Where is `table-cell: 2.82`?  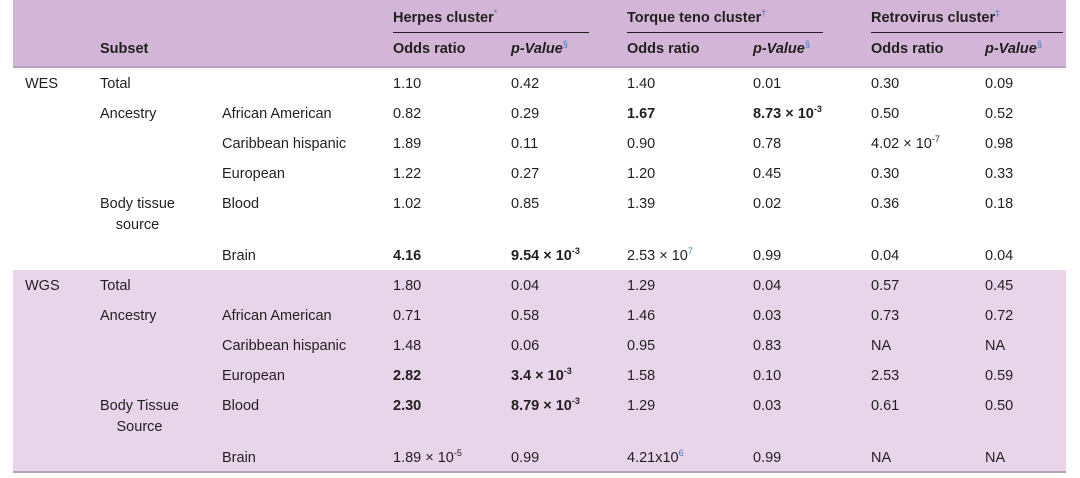
table-cell: 2.82 is located at coordinates (407, 376).